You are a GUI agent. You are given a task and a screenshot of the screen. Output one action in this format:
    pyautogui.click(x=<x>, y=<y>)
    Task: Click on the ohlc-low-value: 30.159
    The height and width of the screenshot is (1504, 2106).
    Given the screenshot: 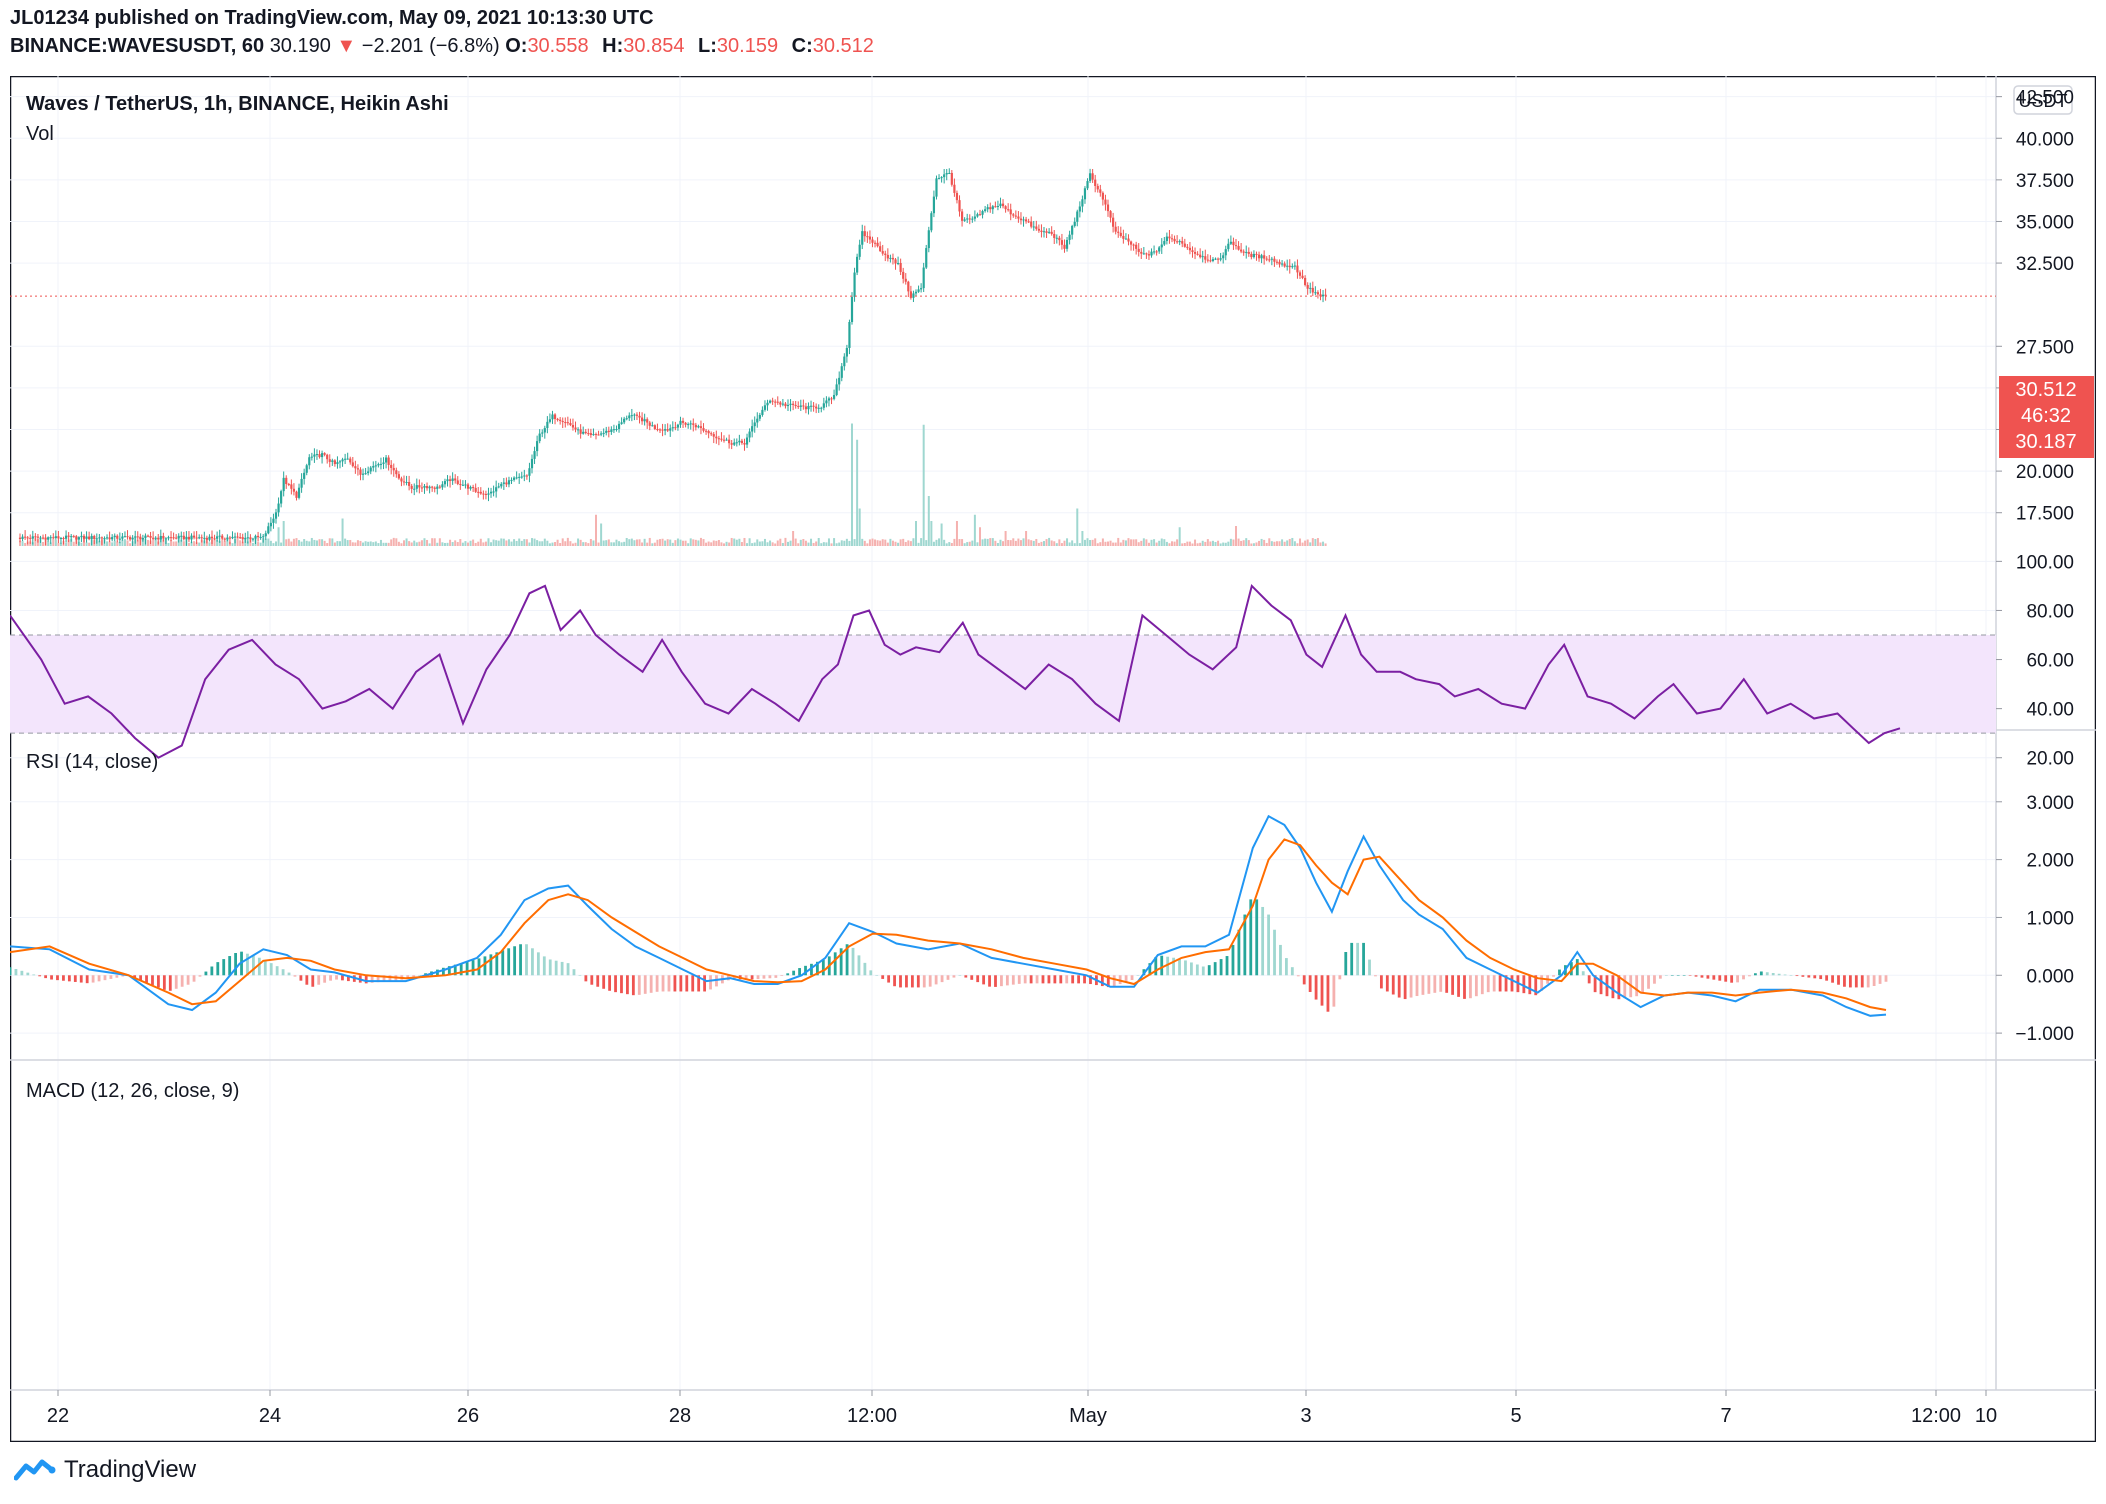 What is the action you would take?
    pyautogui.click(x=747, y=46)
    